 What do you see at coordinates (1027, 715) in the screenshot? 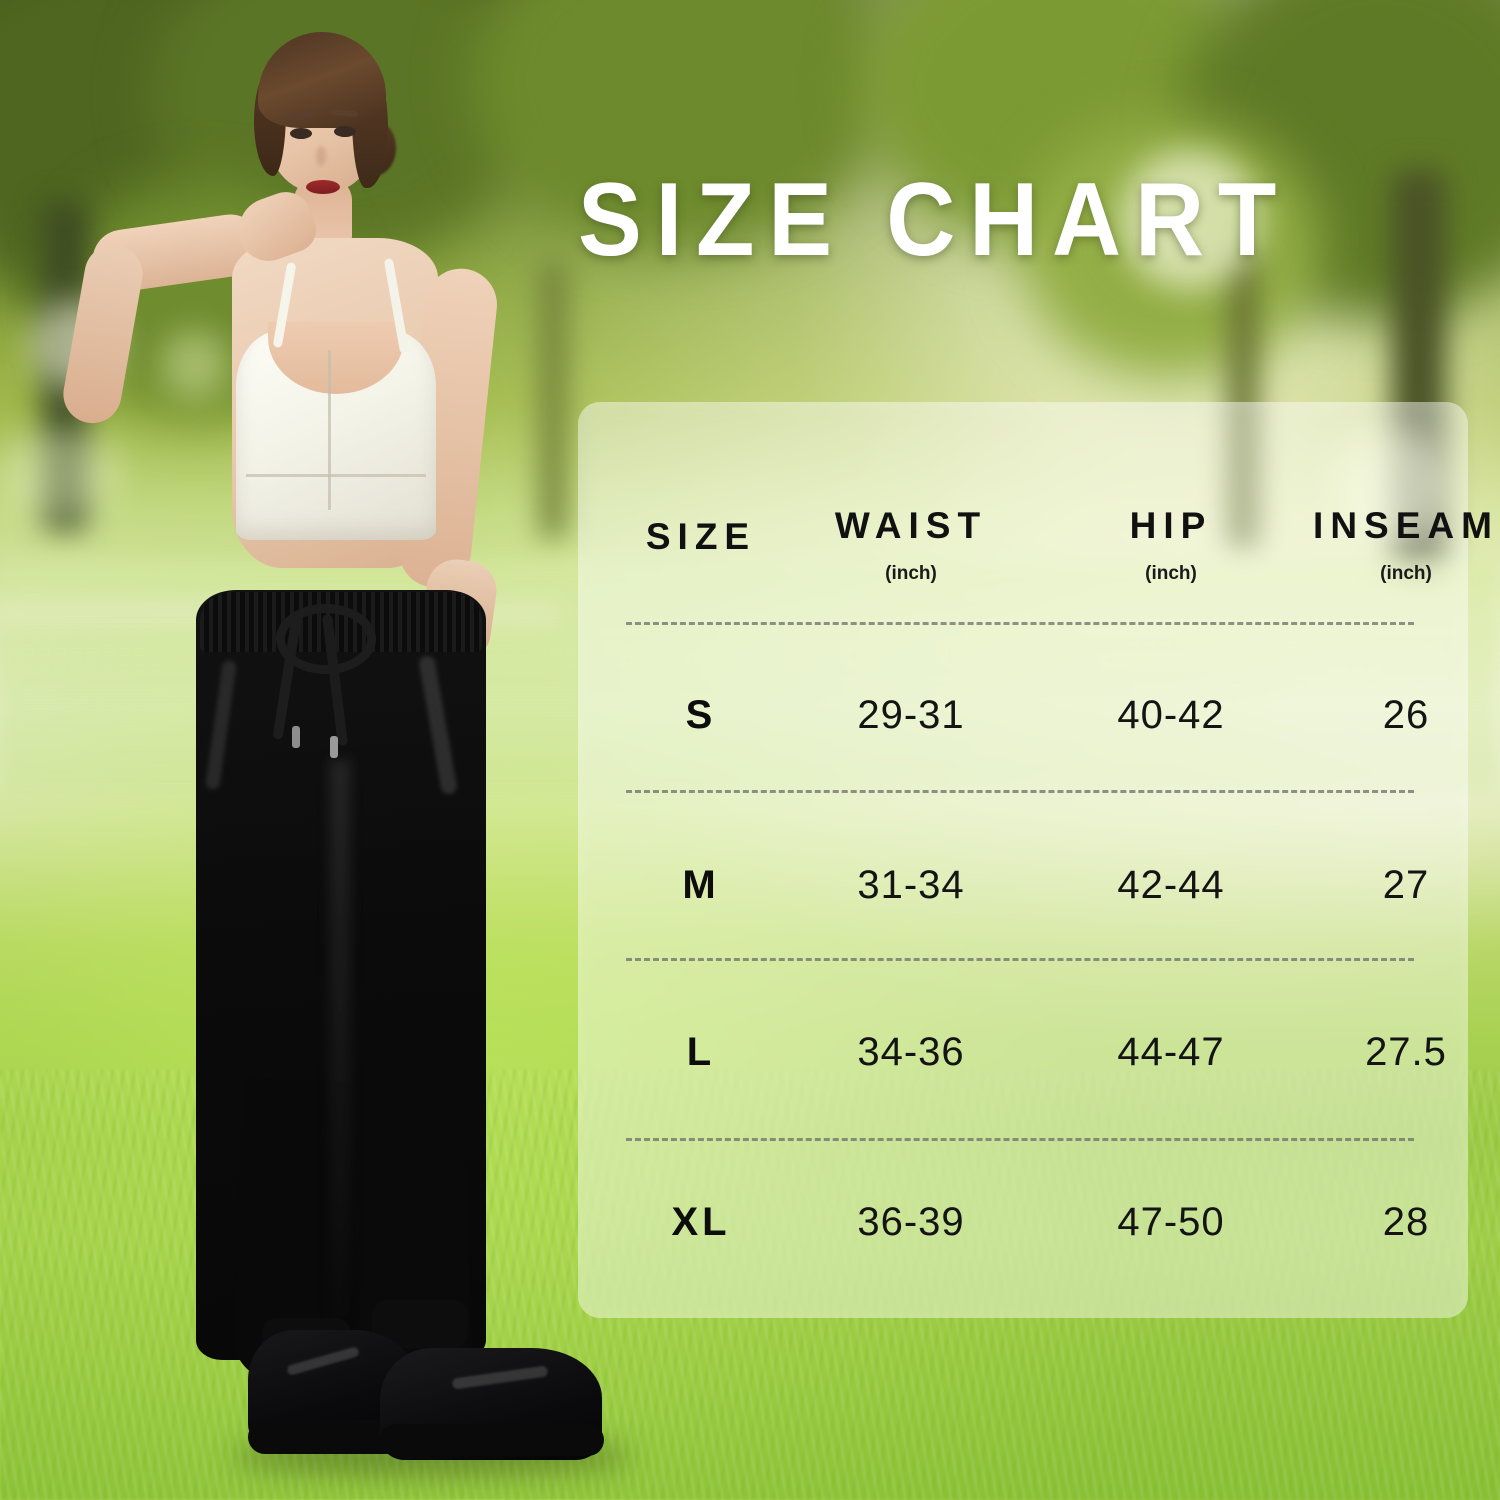
I see `table-row: S 29-31 40-42 26` at bounding box center [1027, 715].